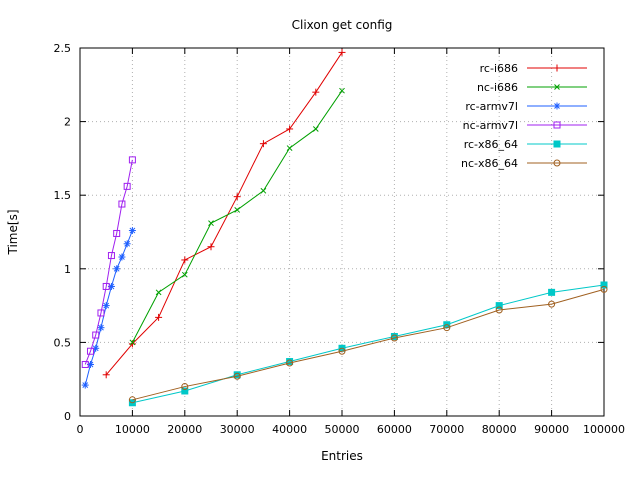 The image size is (640, 480). What do you see at coordinates (551, 429) in the screenshot?
I see `x-tick-label: 90000` at bounding box center [551, 429].